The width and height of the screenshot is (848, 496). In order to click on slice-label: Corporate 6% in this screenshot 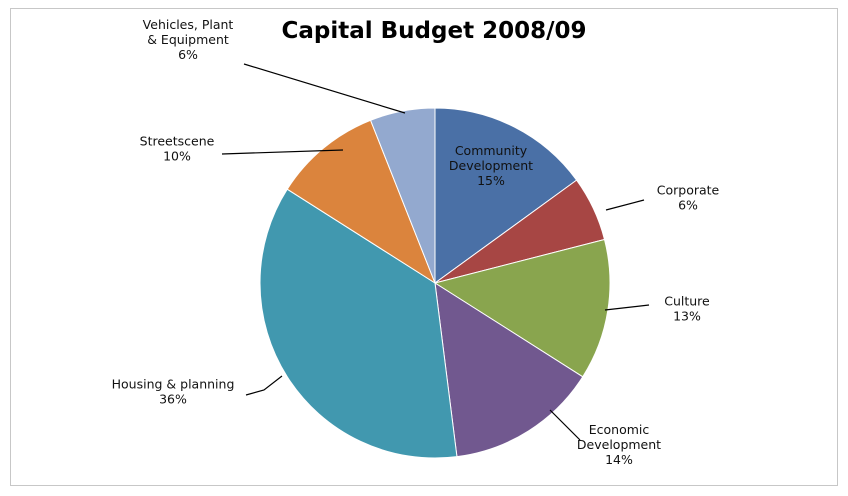, I will do `click(688, 198)`.